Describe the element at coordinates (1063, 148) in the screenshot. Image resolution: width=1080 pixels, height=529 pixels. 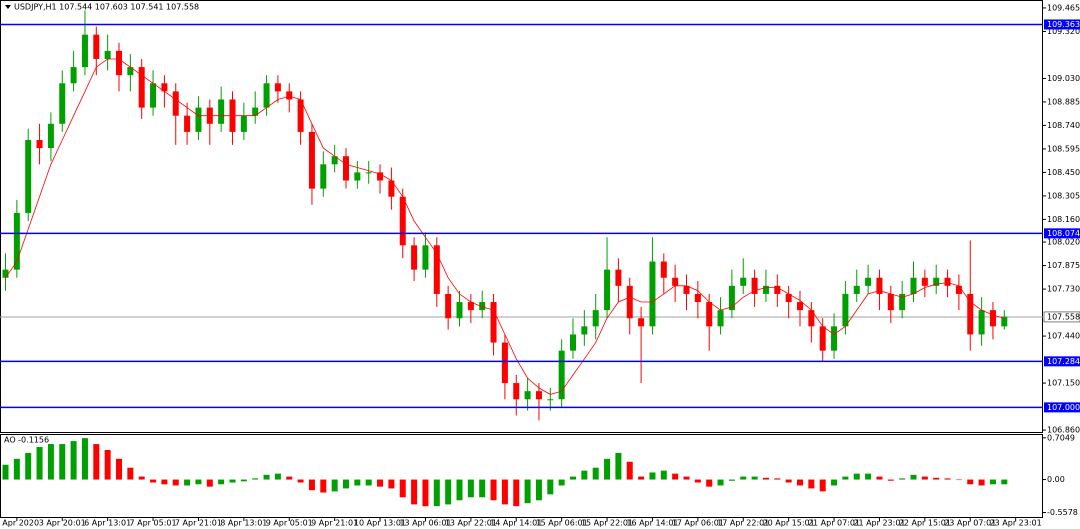
I see `y-tick-label: 108.595` at that location.